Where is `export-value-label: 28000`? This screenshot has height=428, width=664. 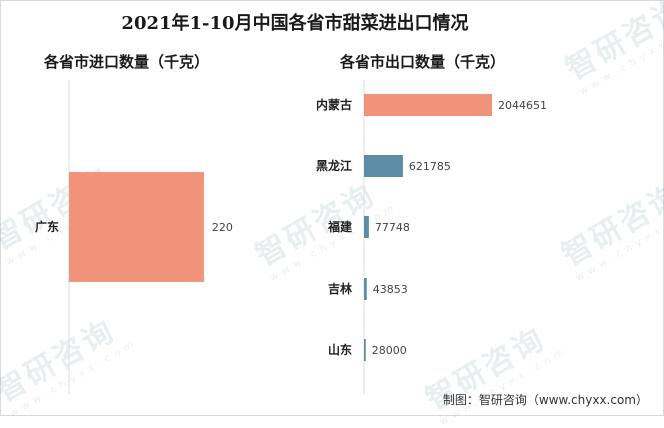 export-value-label: 28000 is located at coordinates (389, 350).